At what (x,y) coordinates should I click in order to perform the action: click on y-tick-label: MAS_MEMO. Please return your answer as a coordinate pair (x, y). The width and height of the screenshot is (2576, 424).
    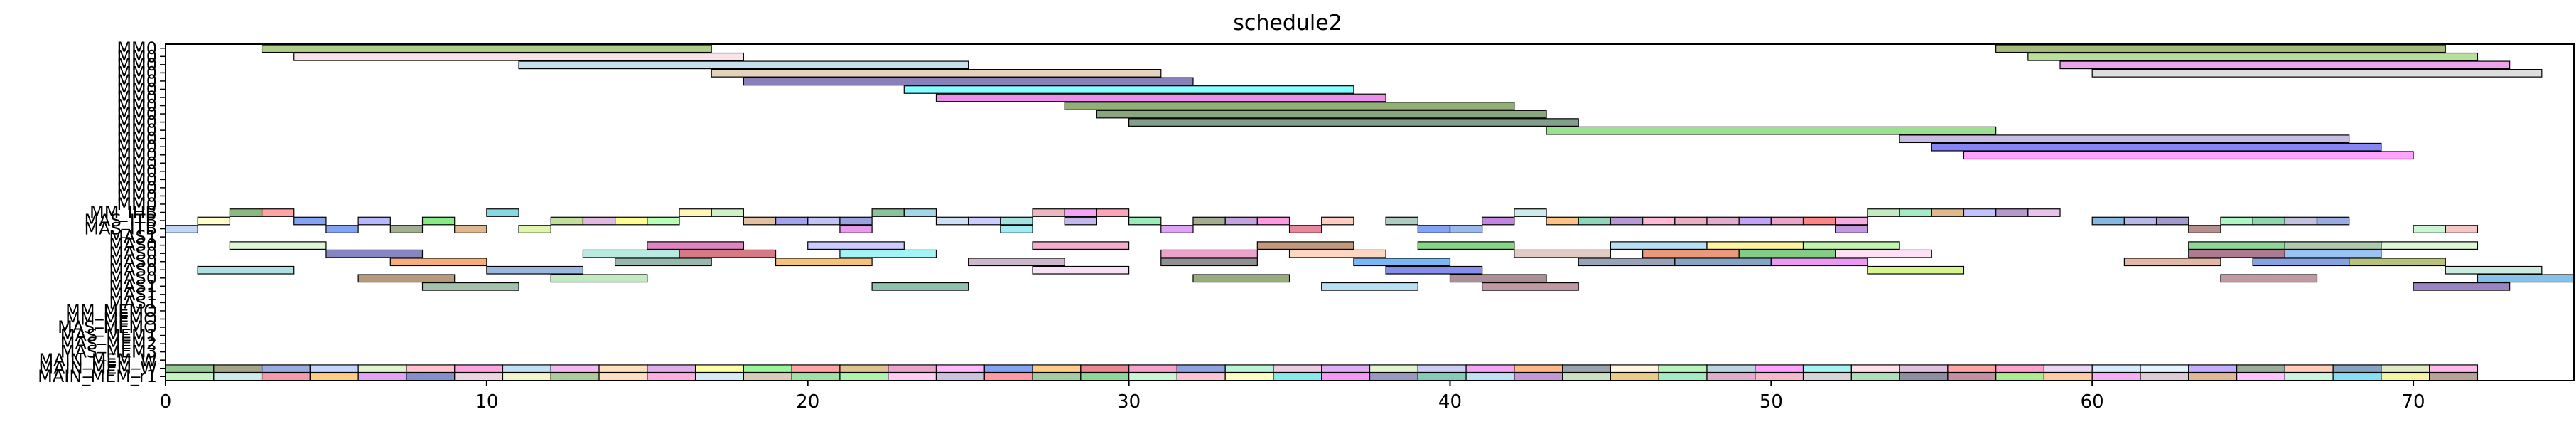
    Looking at the image, I should click on (107, 327).